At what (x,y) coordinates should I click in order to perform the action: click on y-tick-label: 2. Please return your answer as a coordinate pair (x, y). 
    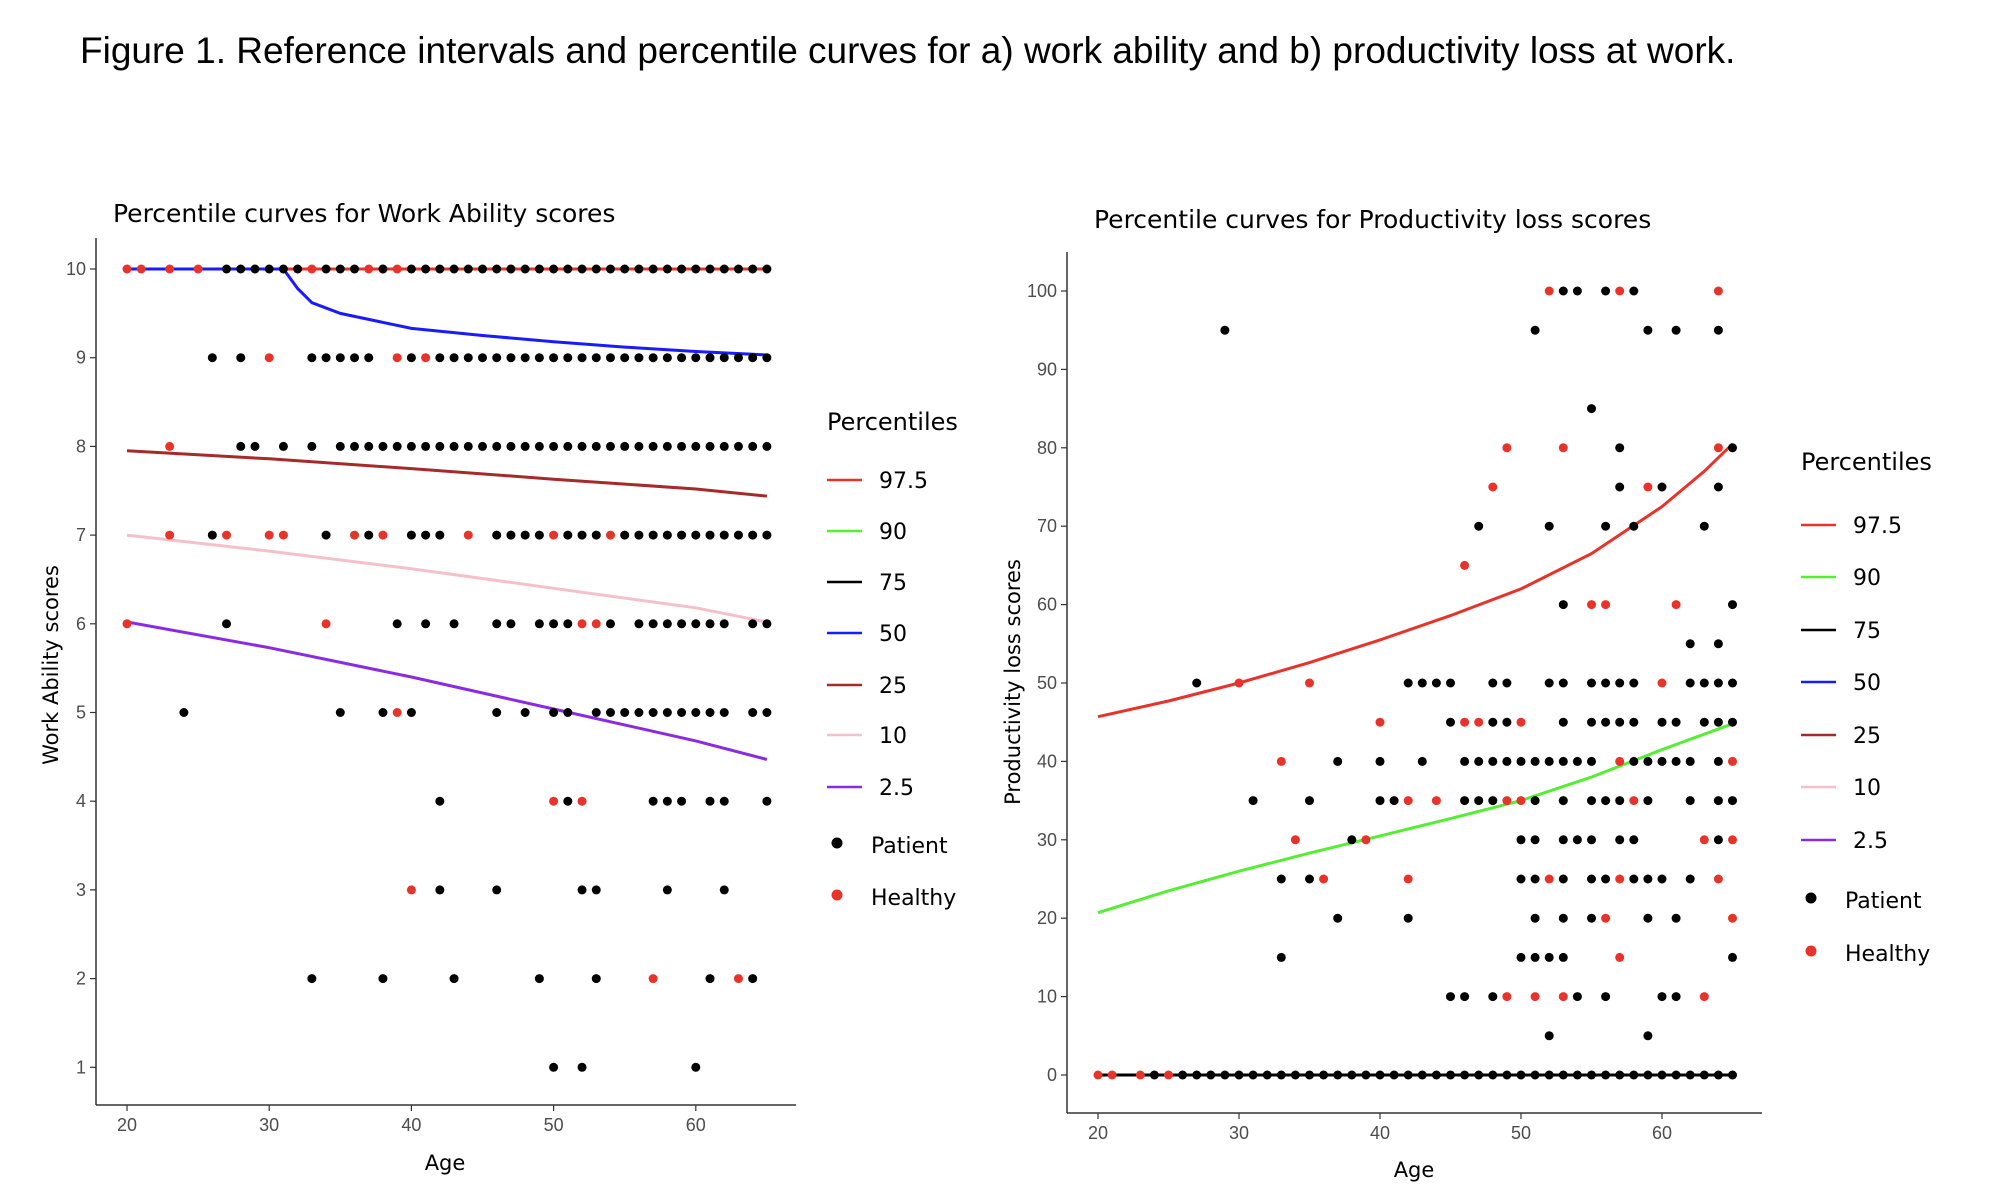
    Looking at the image, I should click on (81, 979).